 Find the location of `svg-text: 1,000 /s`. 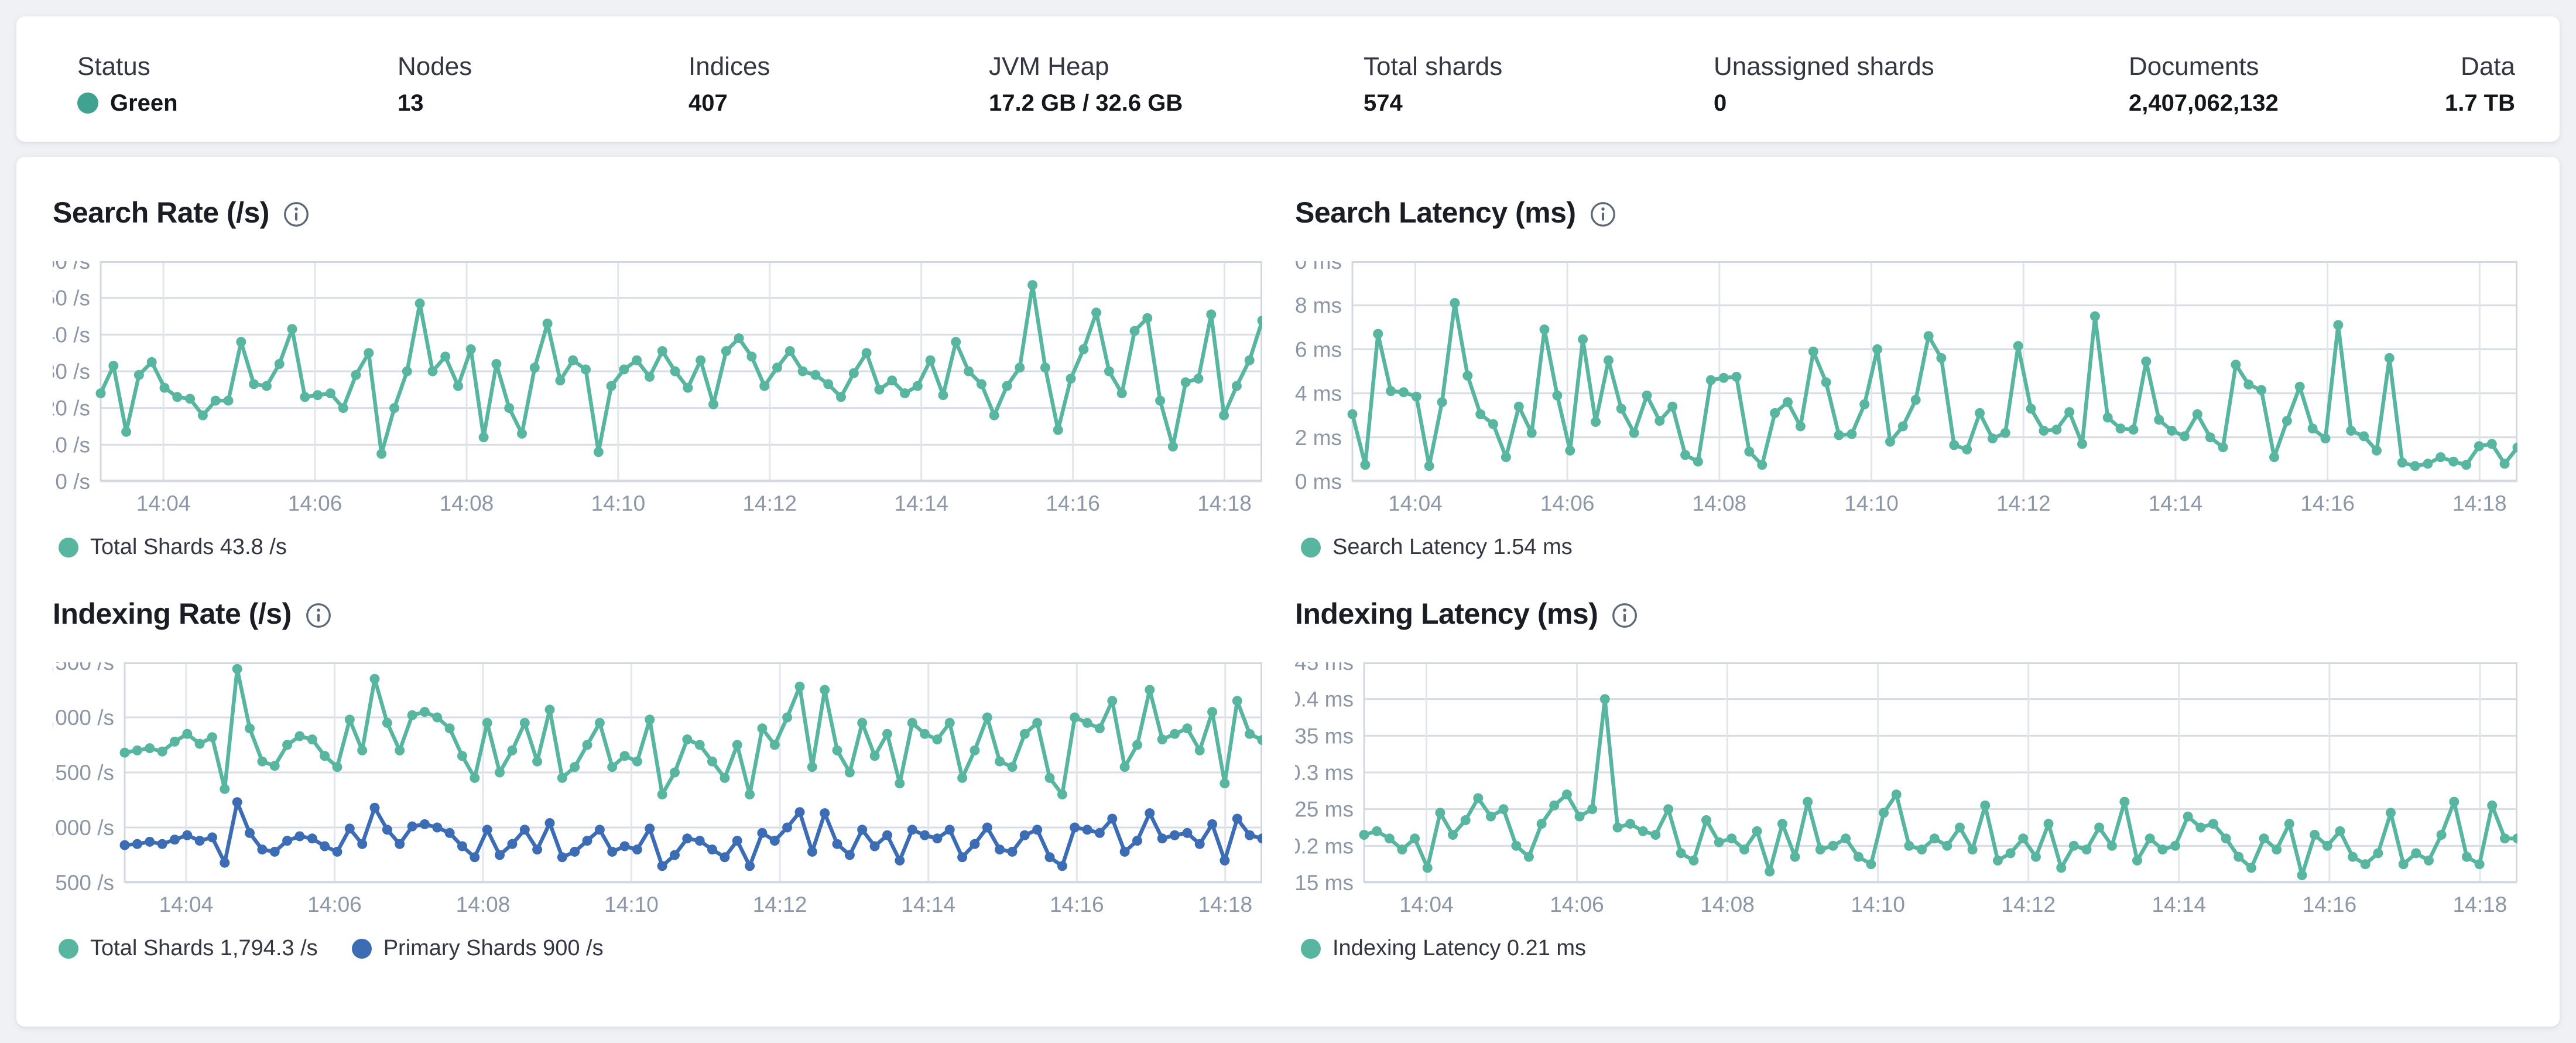

svg-text: 1,000 /s is located at coordinates (83, 828).